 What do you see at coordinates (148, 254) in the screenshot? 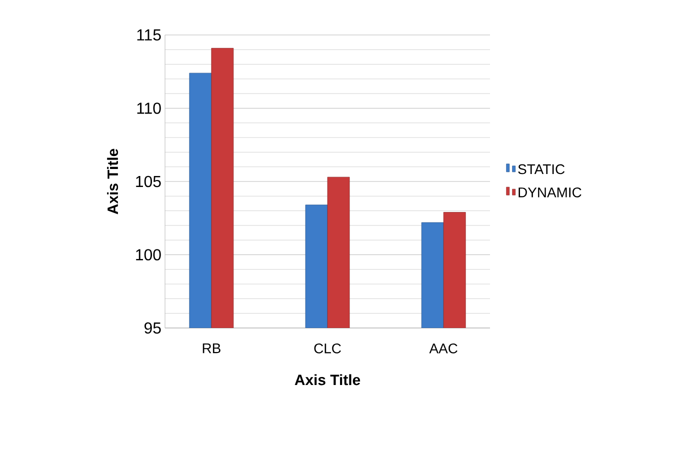
I see `y-tick-label: 100` at bounding box center [148, 254].